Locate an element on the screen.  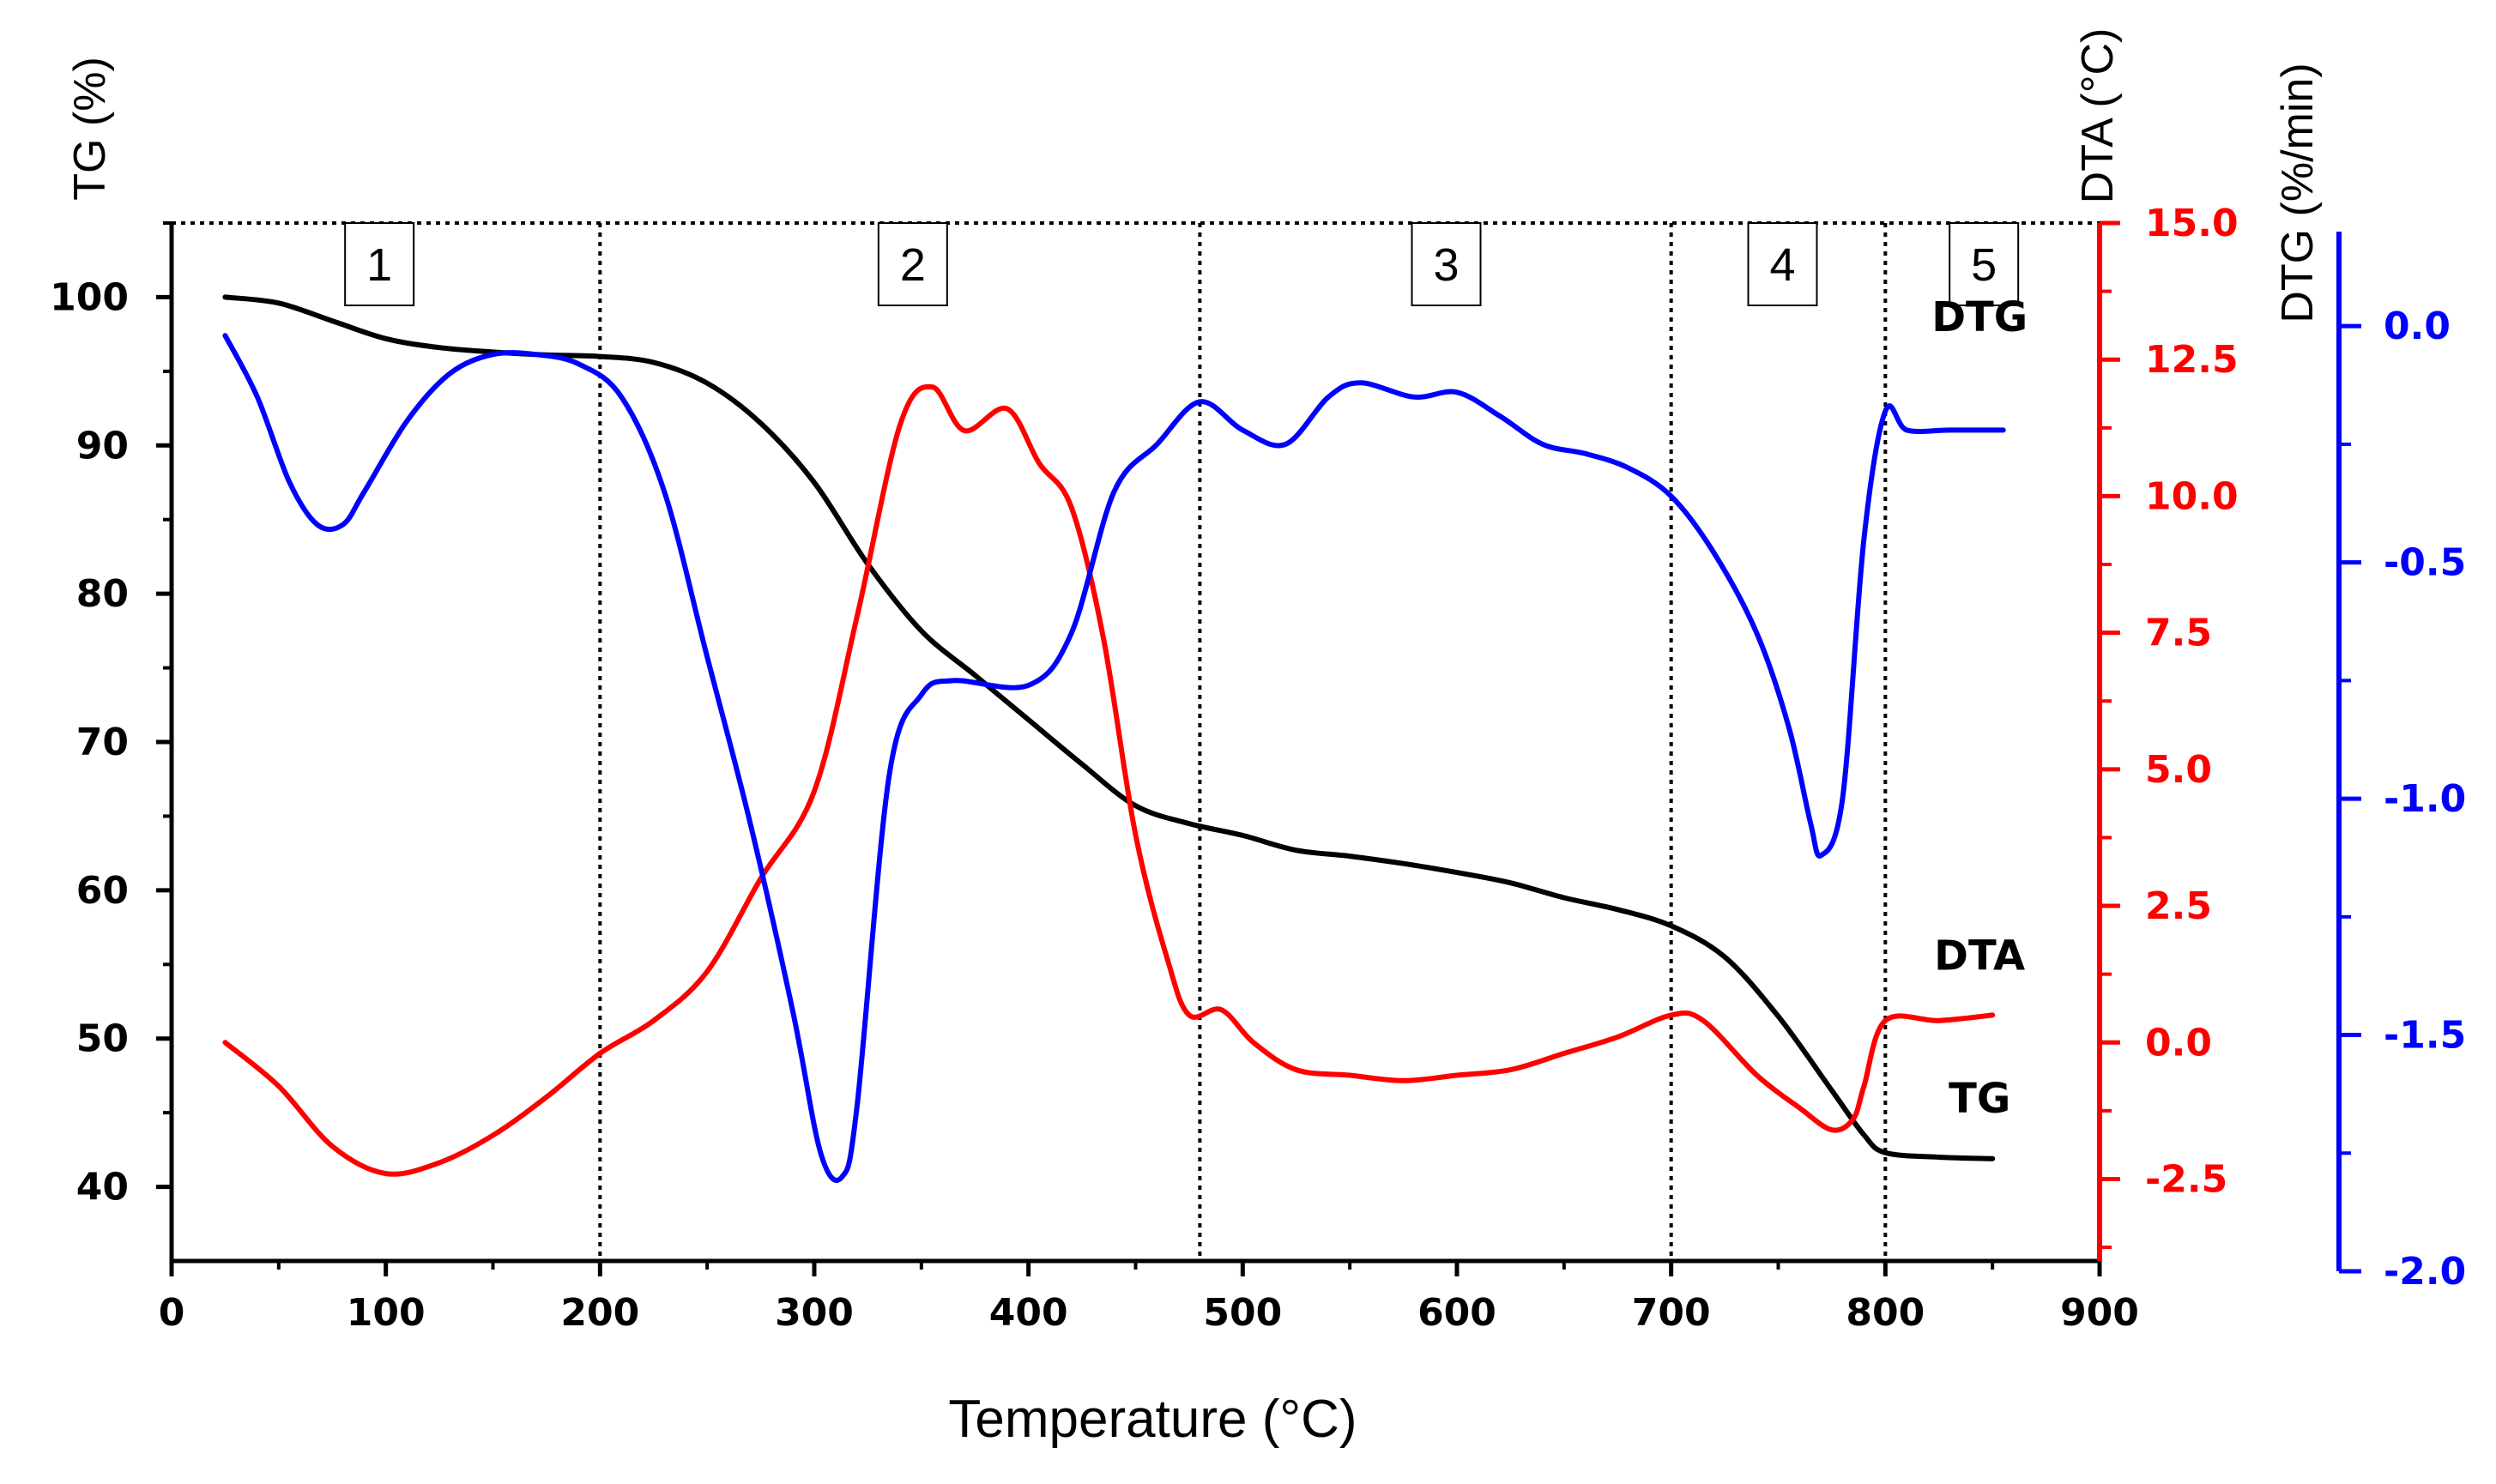
zone-label-4: 4 is located at coordinates (1782, 265).